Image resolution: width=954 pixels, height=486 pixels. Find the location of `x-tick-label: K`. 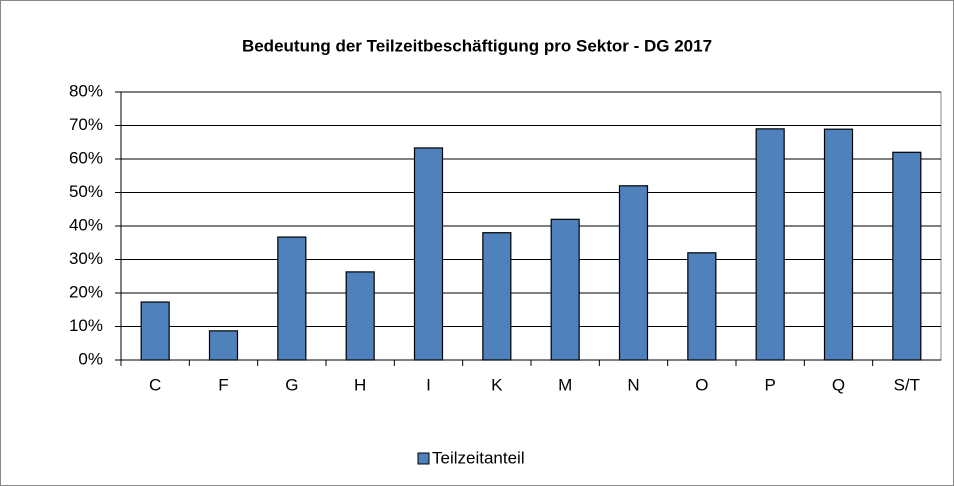

x-tick-label: K is located at coordinates (497, 384).